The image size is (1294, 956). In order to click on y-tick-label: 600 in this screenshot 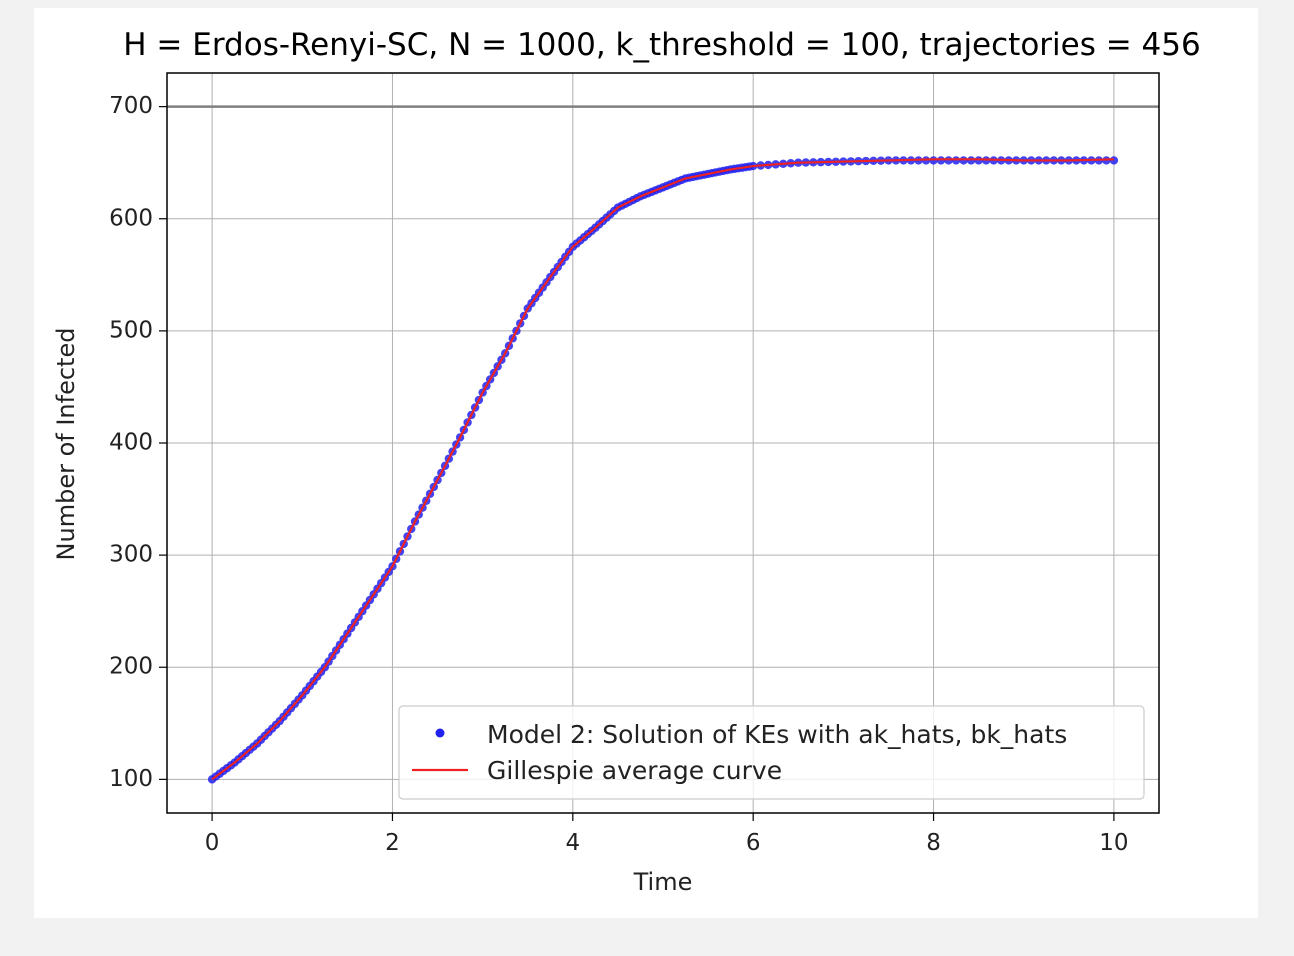, I will do `click(131, 218)`.